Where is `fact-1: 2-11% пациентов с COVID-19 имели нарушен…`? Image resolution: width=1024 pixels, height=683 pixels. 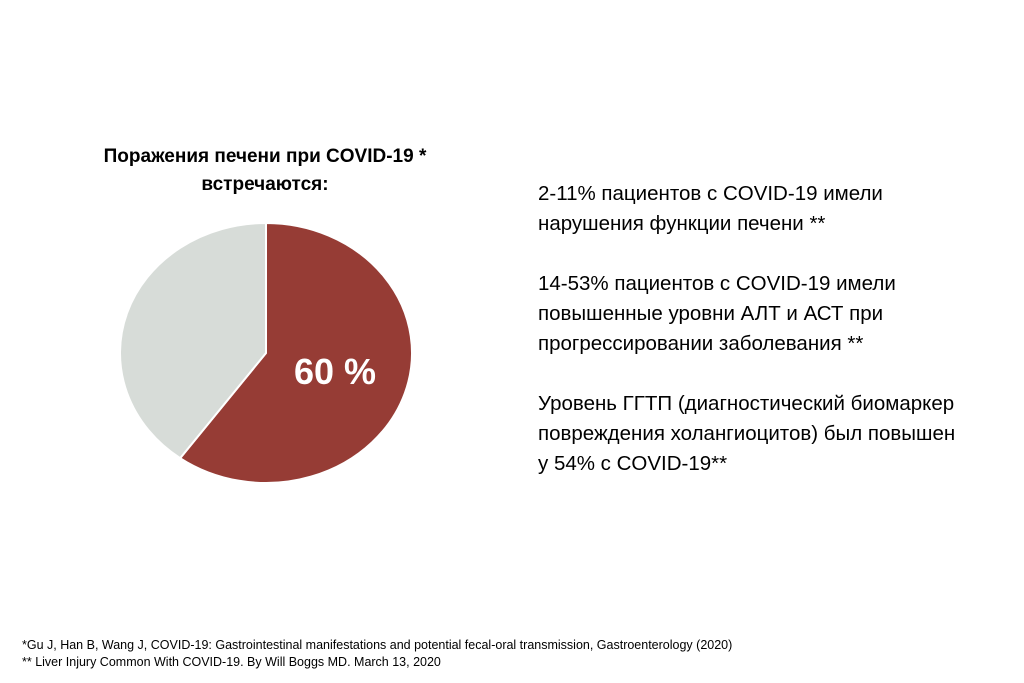
fact-1: 2-11% пациентов с COVID-19 имели нарушен… is located at coordinates (710, 208).